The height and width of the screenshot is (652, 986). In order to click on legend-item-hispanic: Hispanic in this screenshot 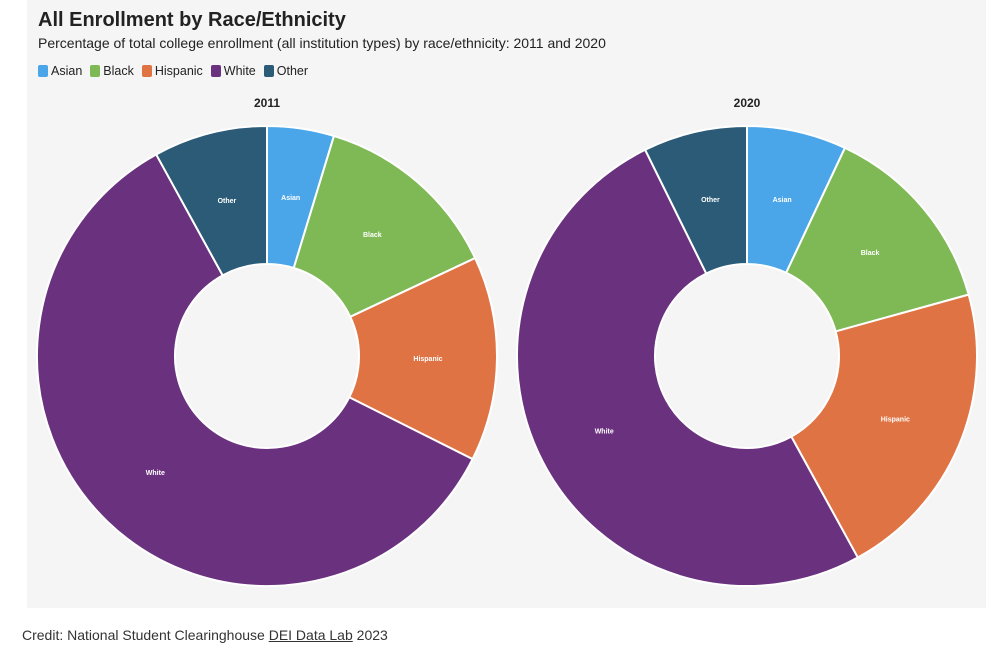, I will do `click(172, 71)`.